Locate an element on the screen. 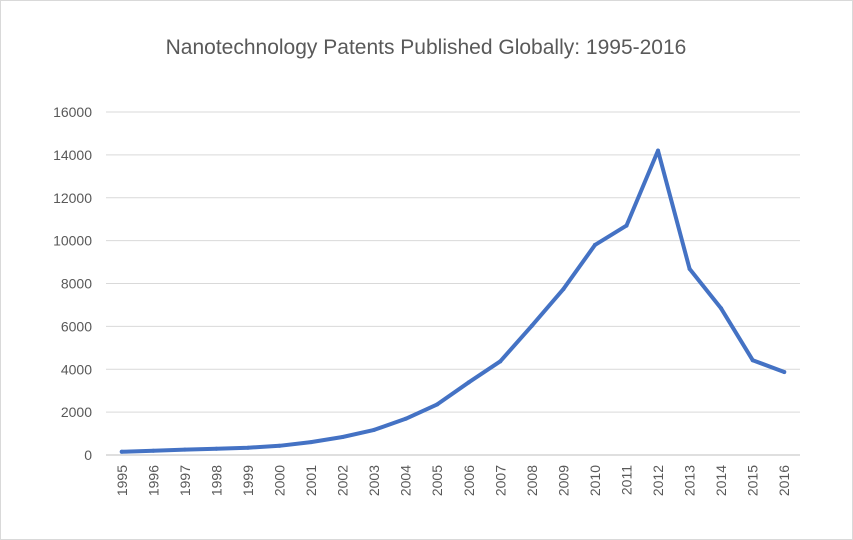 Image resolution: width=853 pixels, height=540 pixels. y-tick-label: 10000 is located at coordinates (72, 241).